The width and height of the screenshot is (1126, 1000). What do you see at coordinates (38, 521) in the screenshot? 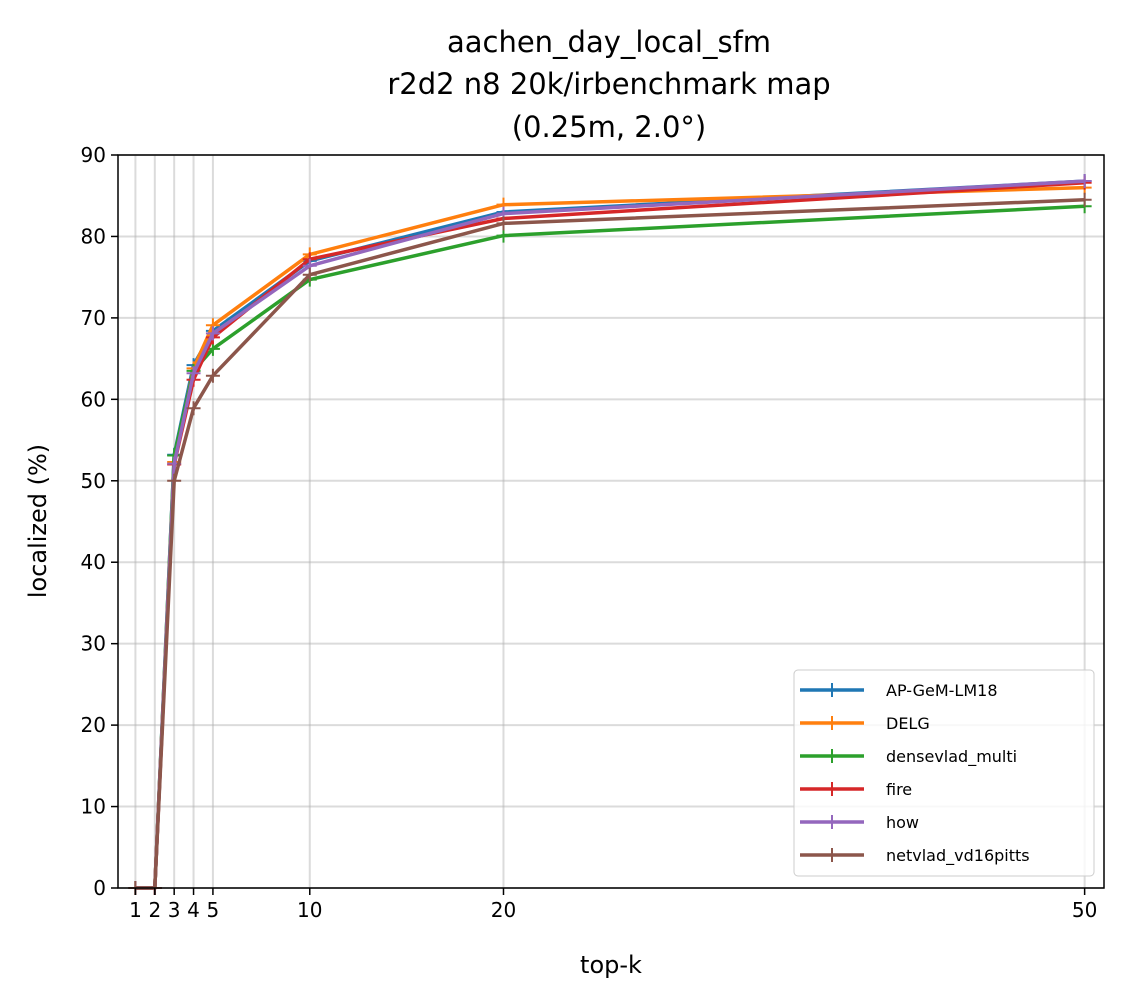
I see `y-axis-label: localized (%)` at bounding box center [38, 521].